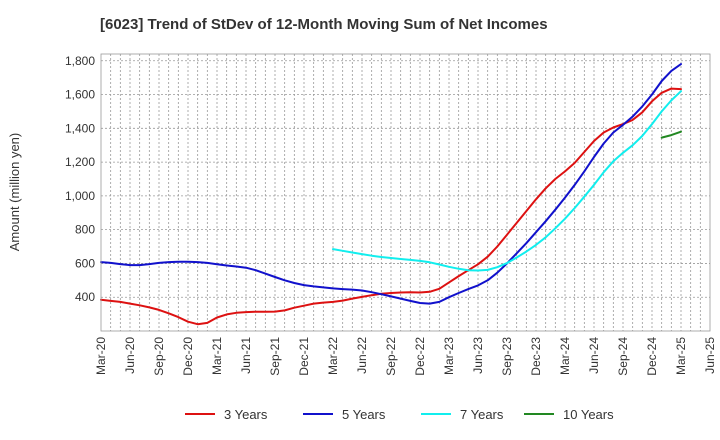 The height and width of the screenshot is (440, 720). I want to click on y-tick-label: 1,000, so click(80, 196).